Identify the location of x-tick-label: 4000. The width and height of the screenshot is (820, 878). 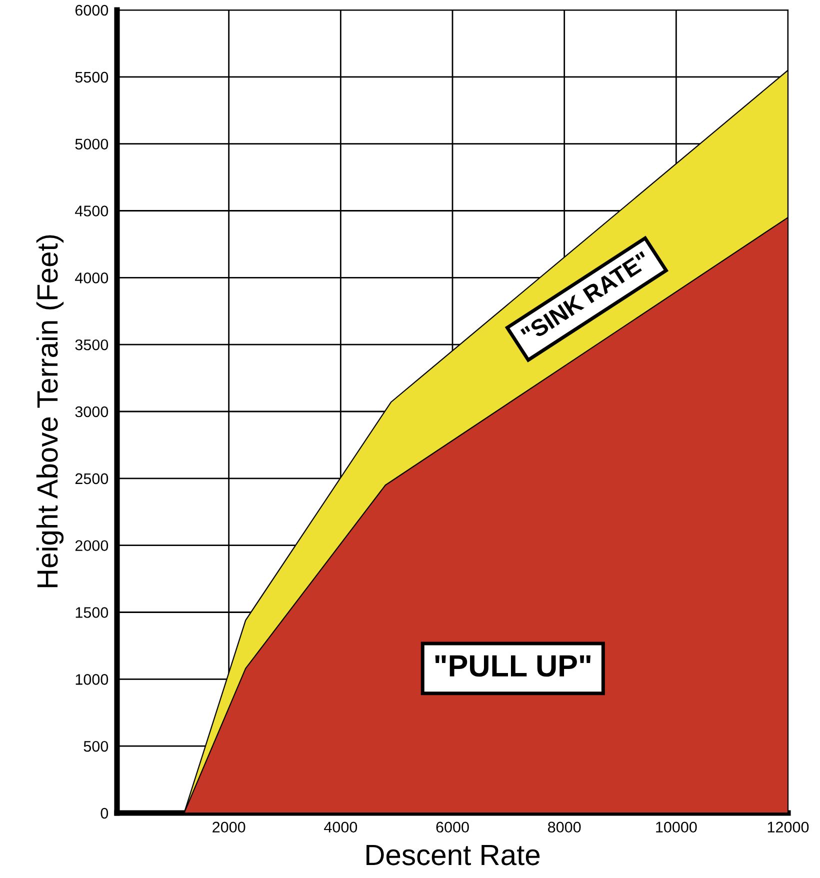
(341, 827).